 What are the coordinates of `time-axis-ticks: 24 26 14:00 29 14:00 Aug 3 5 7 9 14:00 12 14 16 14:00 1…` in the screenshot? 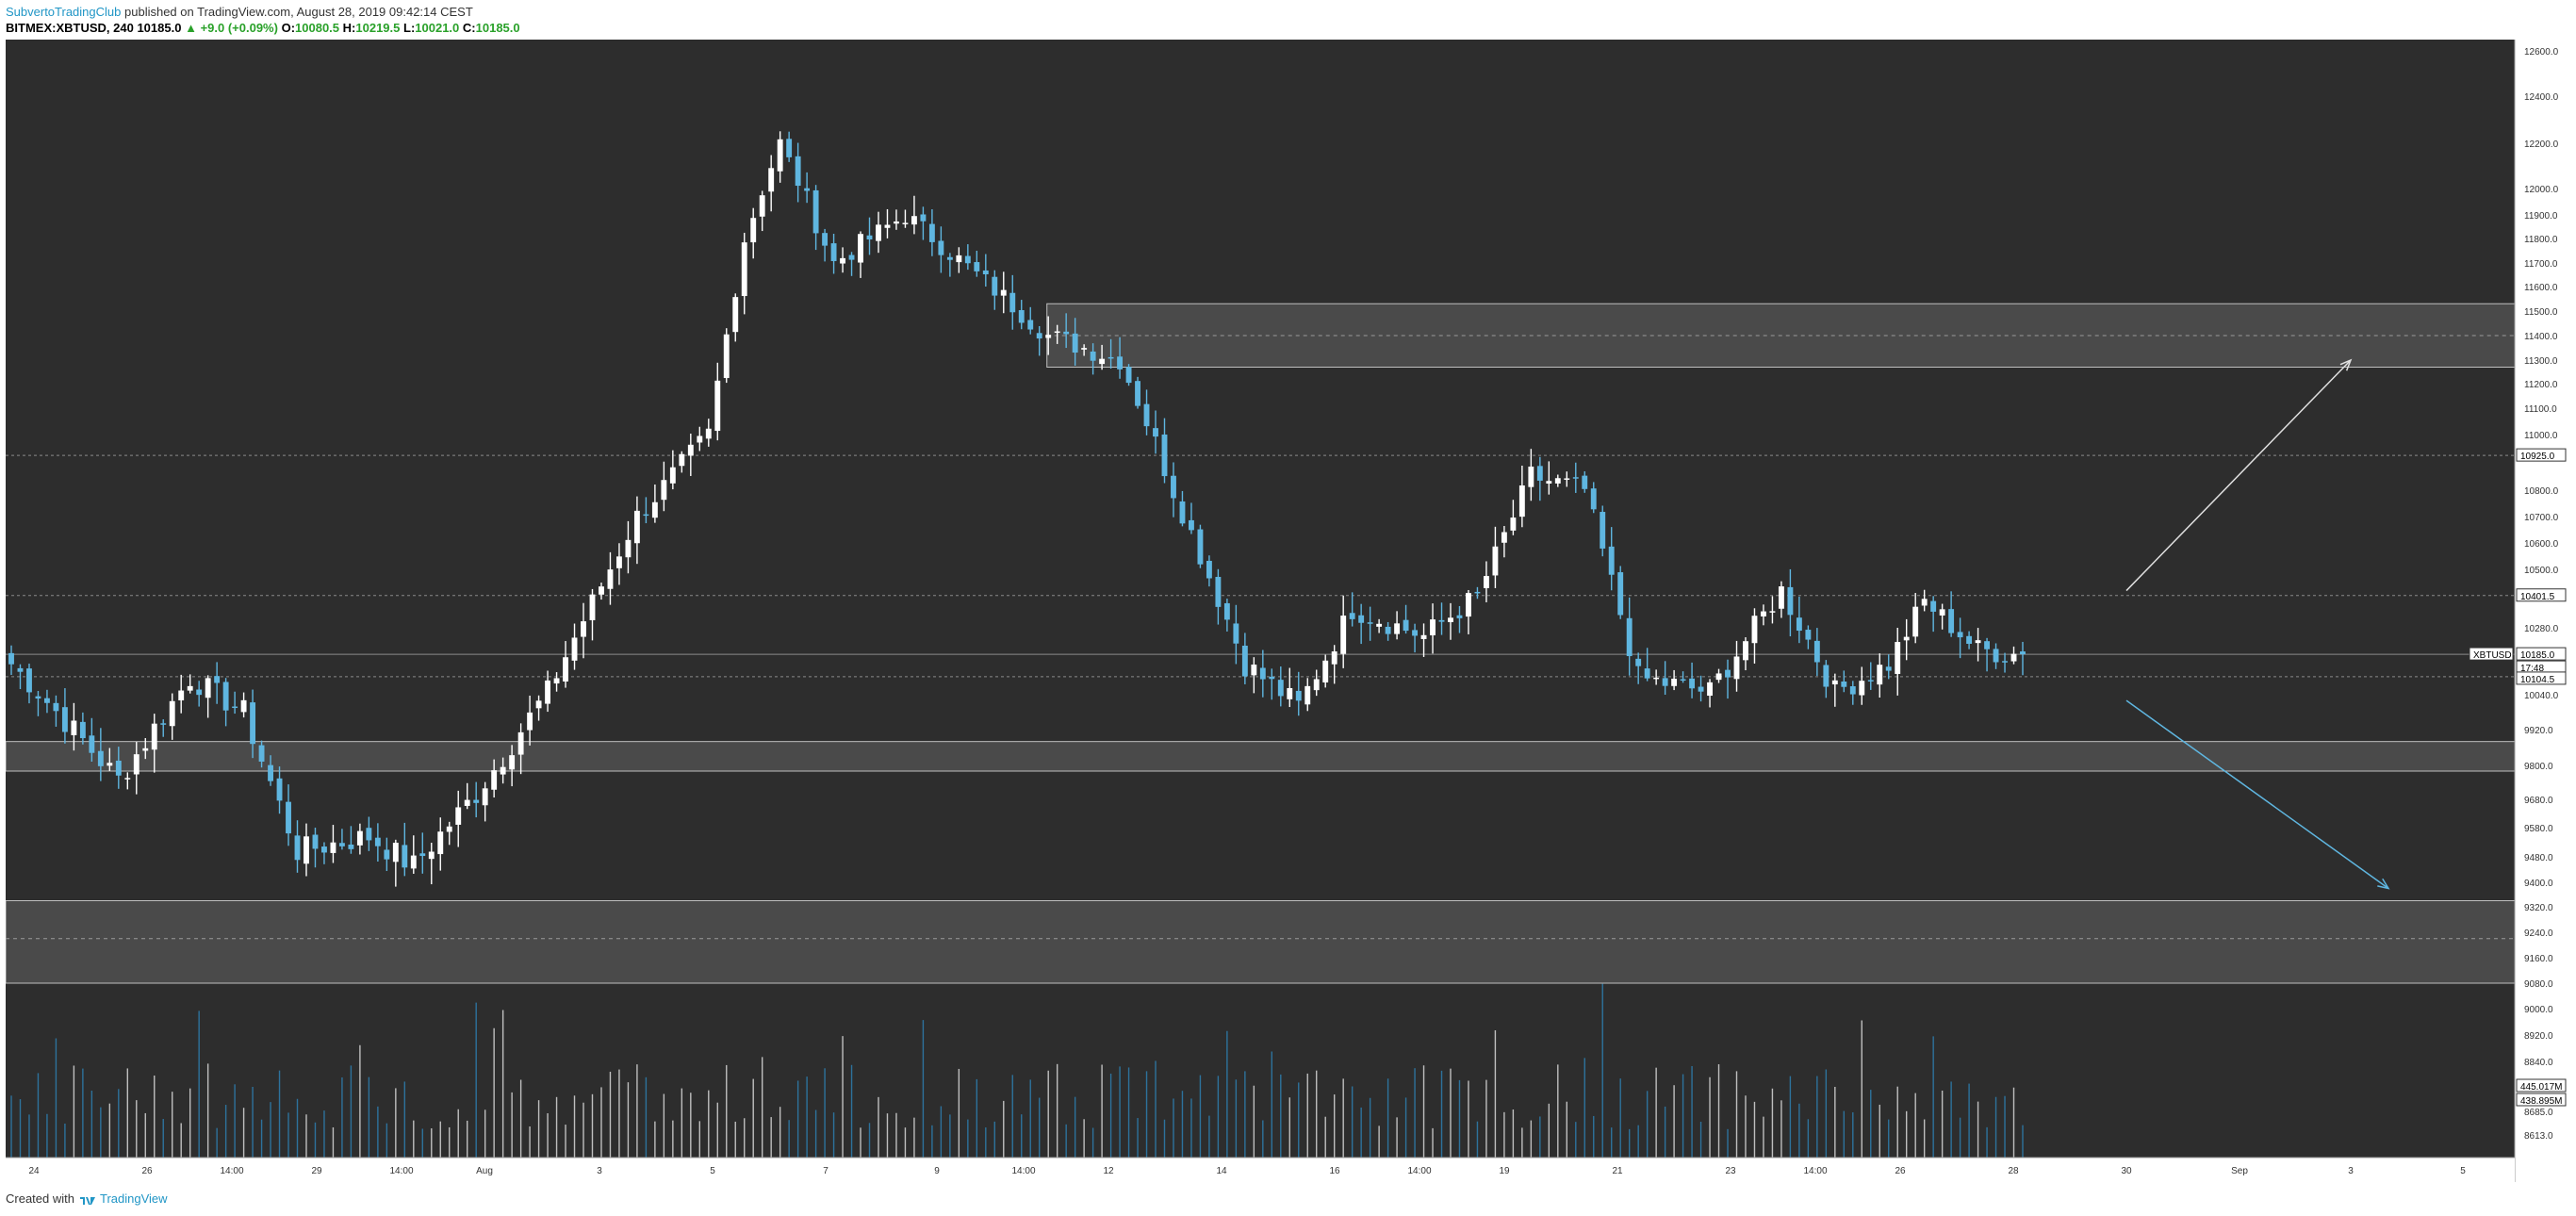 It's located at (1247, 1171).